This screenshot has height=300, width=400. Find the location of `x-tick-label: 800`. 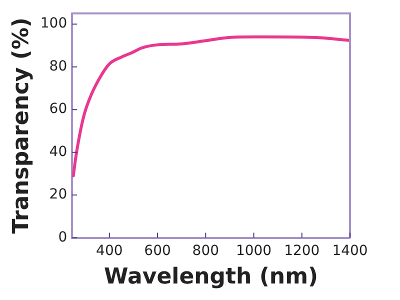

x-tick-label: 800 is located at coordinates (206, 250).